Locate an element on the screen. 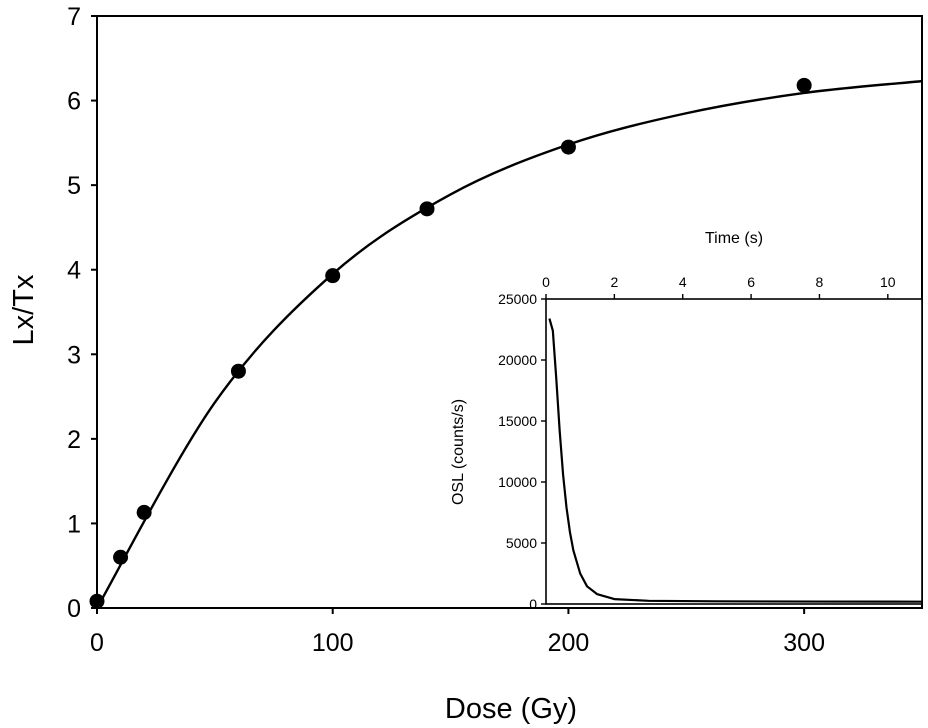 This screenshot has height=728, width=928. main-y-axis-label: Lx/Tx is located at coordinates (24, 309).